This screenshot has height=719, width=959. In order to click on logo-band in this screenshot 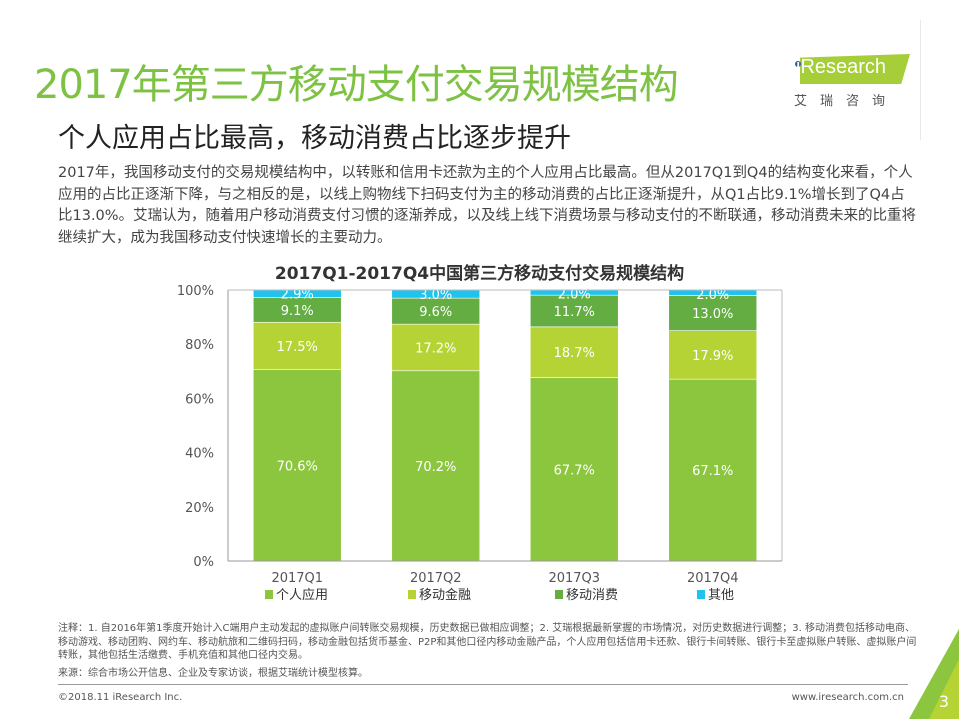, I will do `click(855, 69)`.